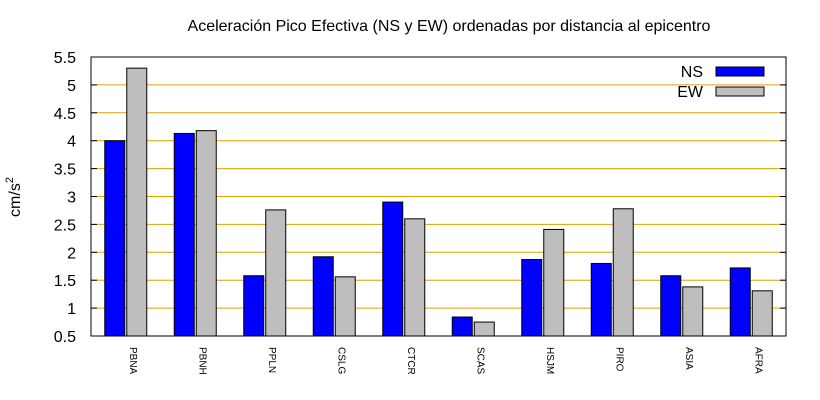 This screenshot has width=820, height=400. What do you see at coordinates (65, 225) in the screenshot?
I see `y-tick-label: 2.5` at bounding box center [65, 225].